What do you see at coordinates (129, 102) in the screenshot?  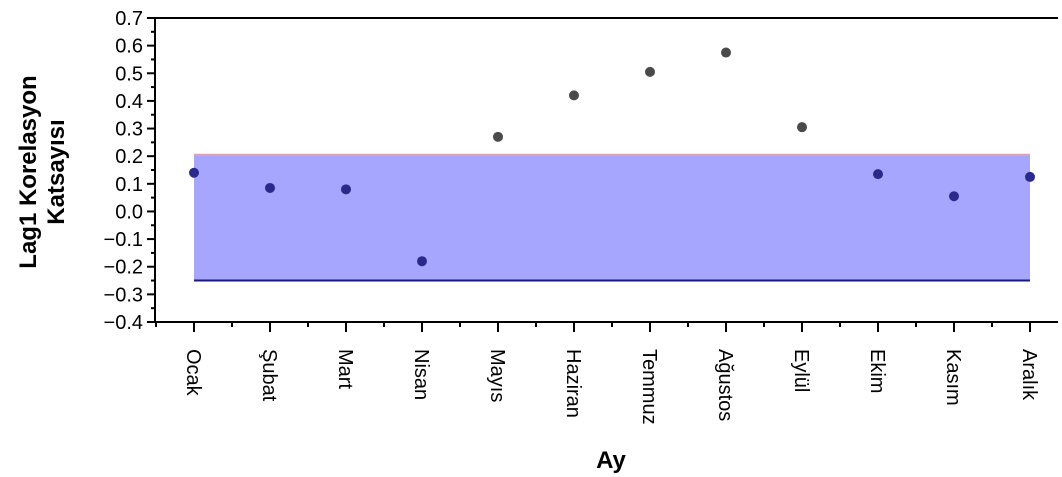 I see `y-tick-label: 0.4` at bounding box center [129, 102].